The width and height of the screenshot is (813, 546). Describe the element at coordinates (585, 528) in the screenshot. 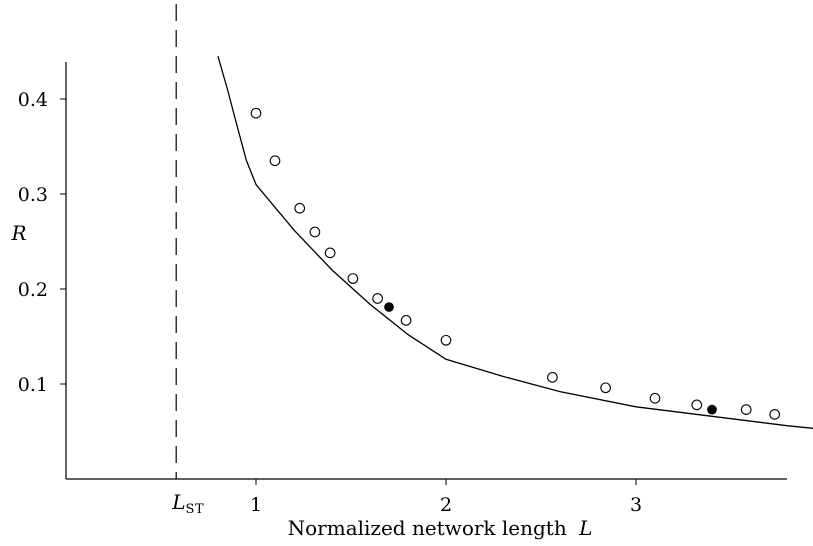

I see `x-axis-title-var: L` at that location.